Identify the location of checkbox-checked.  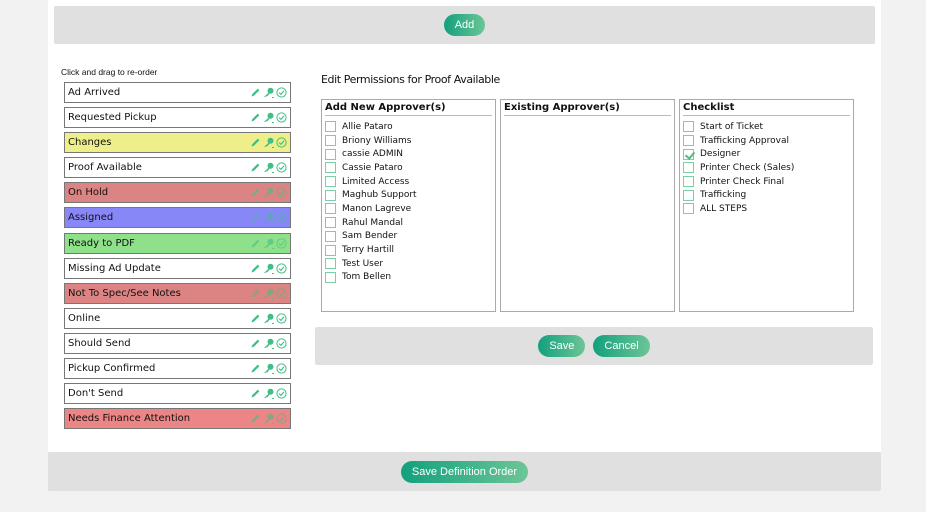
(688, 154).